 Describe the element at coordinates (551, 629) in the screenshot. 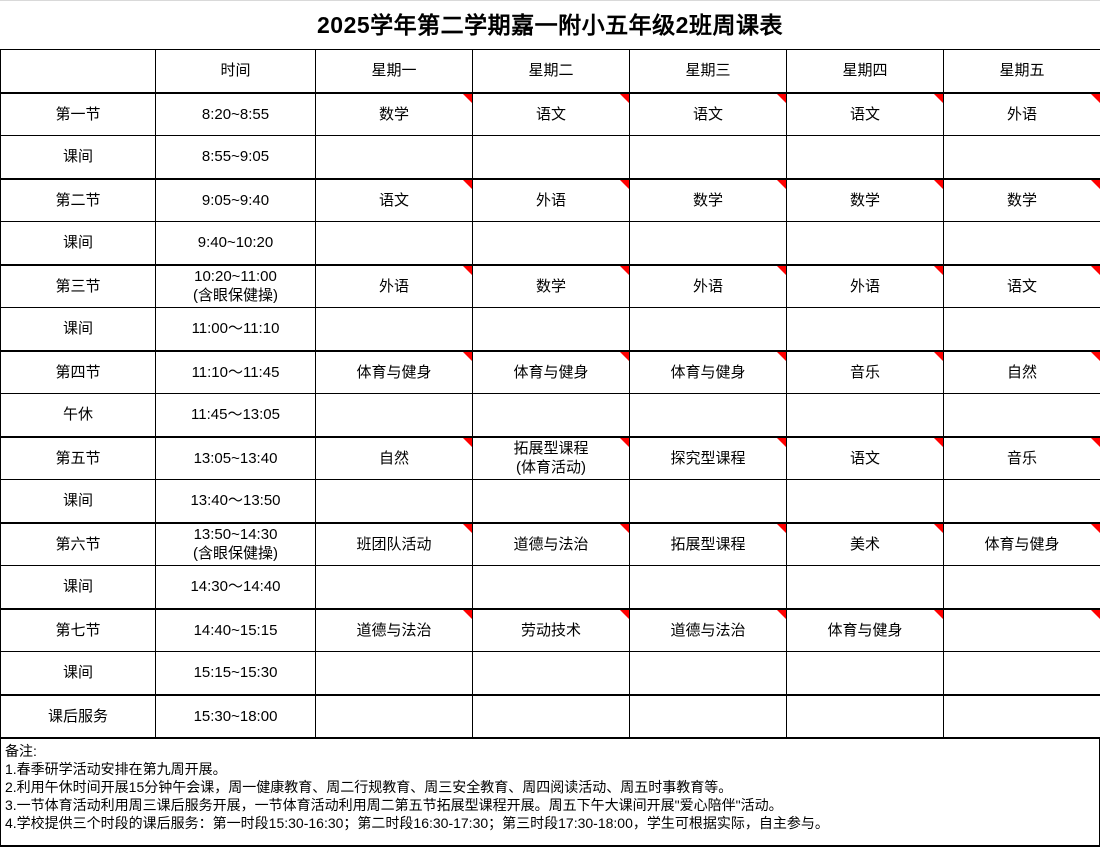

I see `subject-cell: 劳动技术` at that location.